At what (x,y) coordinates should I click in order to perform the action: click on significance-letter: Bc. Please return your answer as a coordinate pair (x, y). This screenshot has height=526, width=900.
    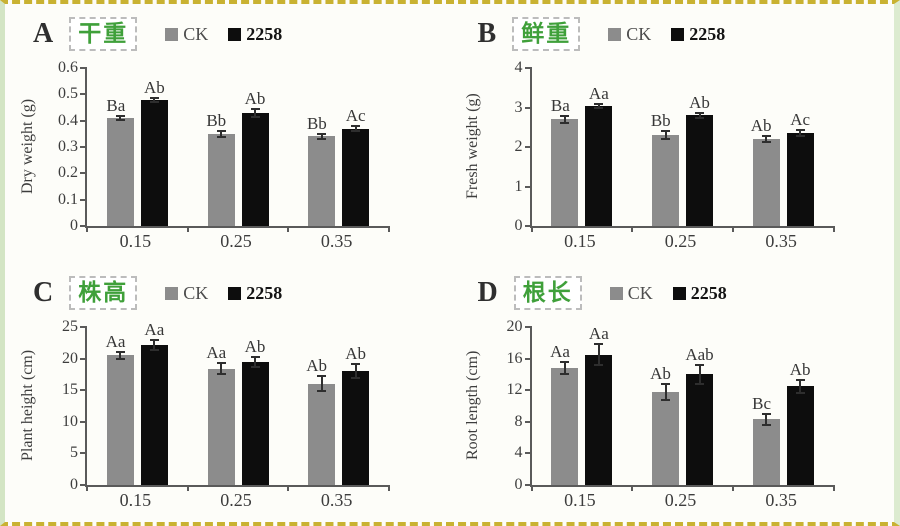
    Looking at the image, I should click on (762, 403).